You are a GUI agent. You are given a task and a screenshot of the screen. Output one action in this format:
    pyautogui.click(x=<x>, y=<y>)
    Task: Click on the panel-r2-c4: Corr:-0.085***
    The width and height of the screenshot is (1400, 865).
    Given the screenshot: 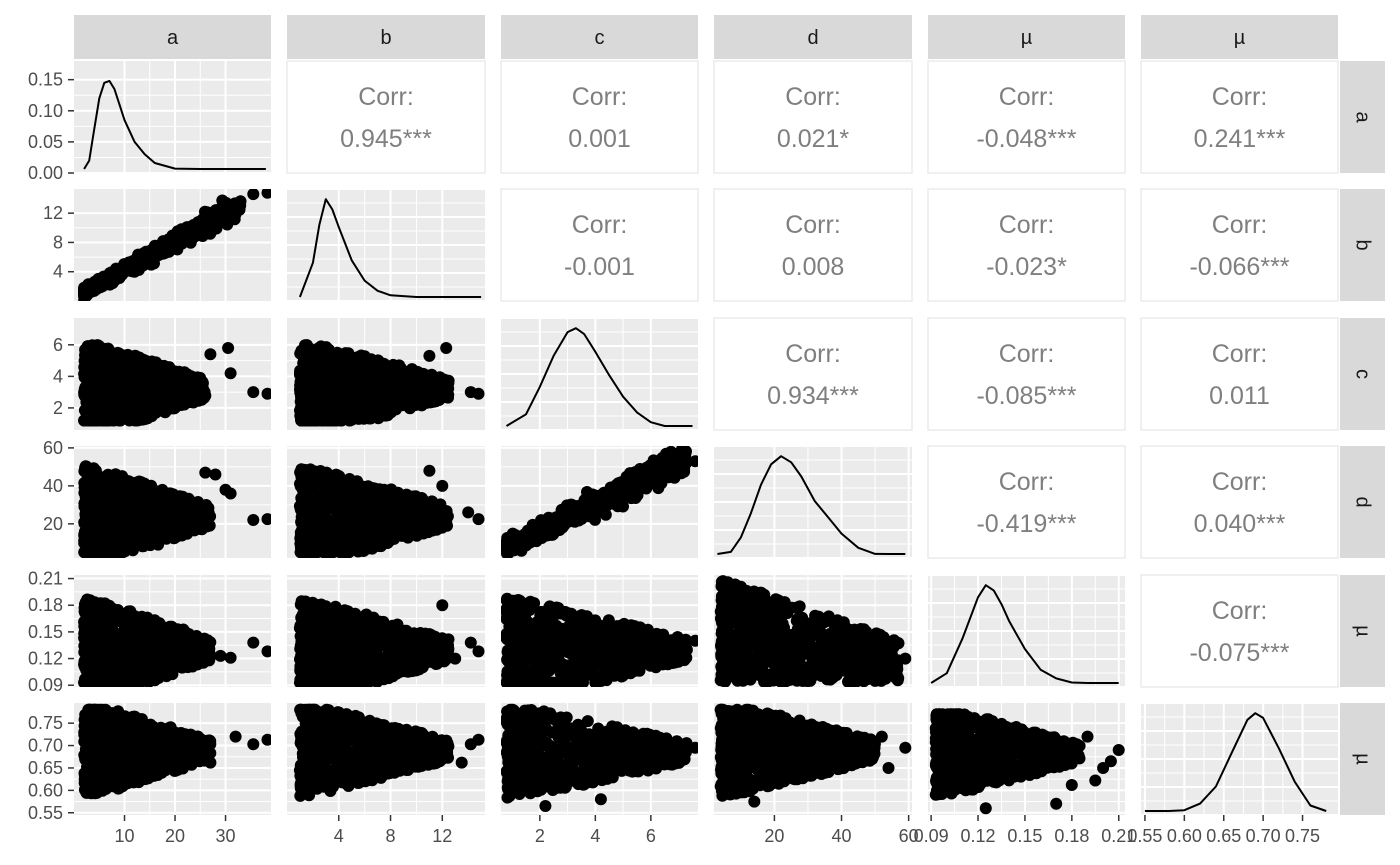 What is the action you would take?
    pyautogui.click(x=1026, y=374)
    